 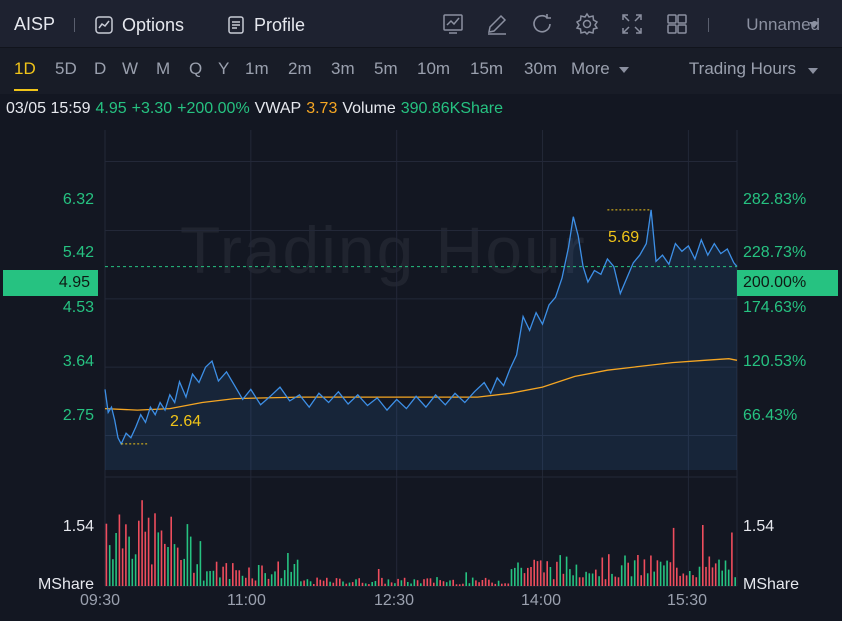 What do you see at coordinates (541, 68) in the screenshot?
I see `period-option: 30m` at bounding box center [541, 68].